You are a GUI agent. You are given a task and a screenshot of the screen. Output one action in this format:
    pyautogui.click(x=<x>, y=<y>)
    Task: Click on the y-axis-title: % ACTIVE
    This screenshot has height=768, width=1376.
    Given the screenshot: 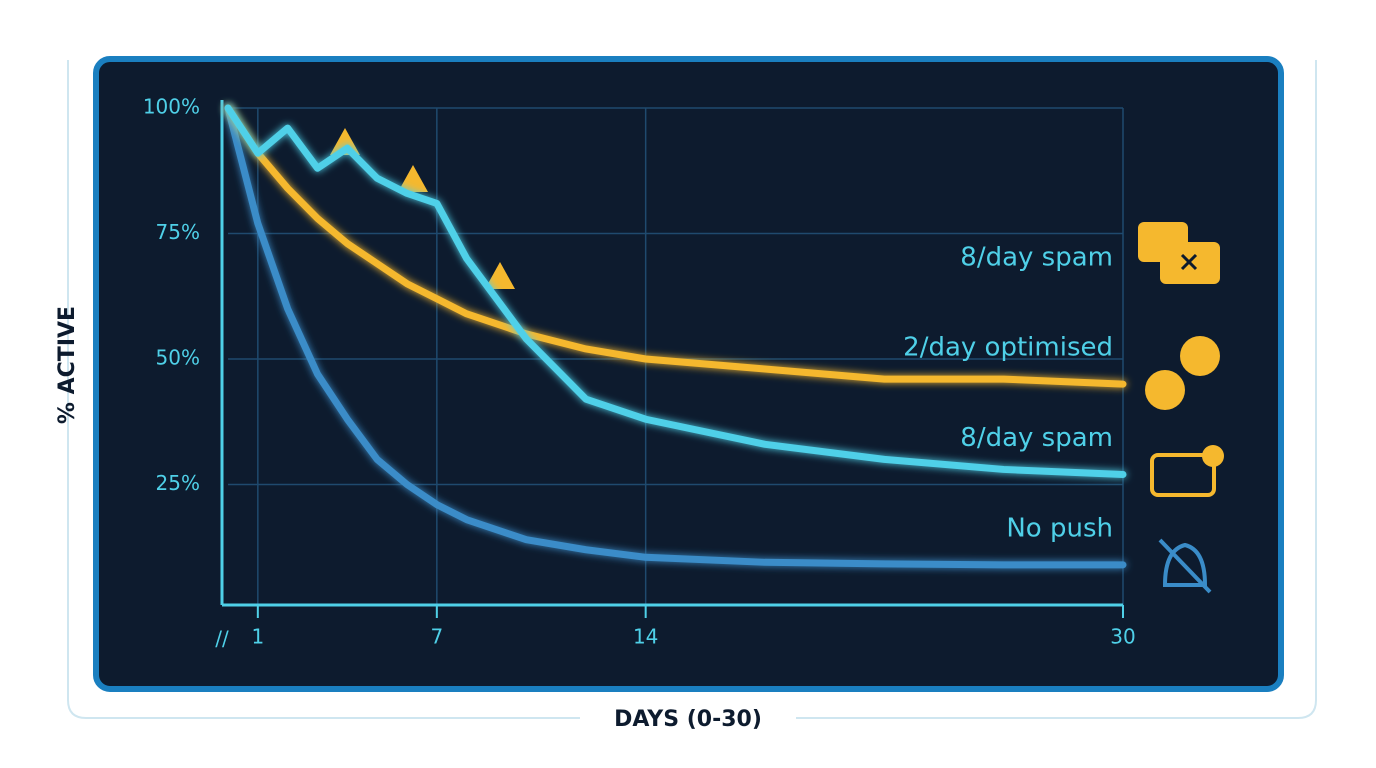 What is the action you would take?
    pyautogui.click(x=67, y=365)
    